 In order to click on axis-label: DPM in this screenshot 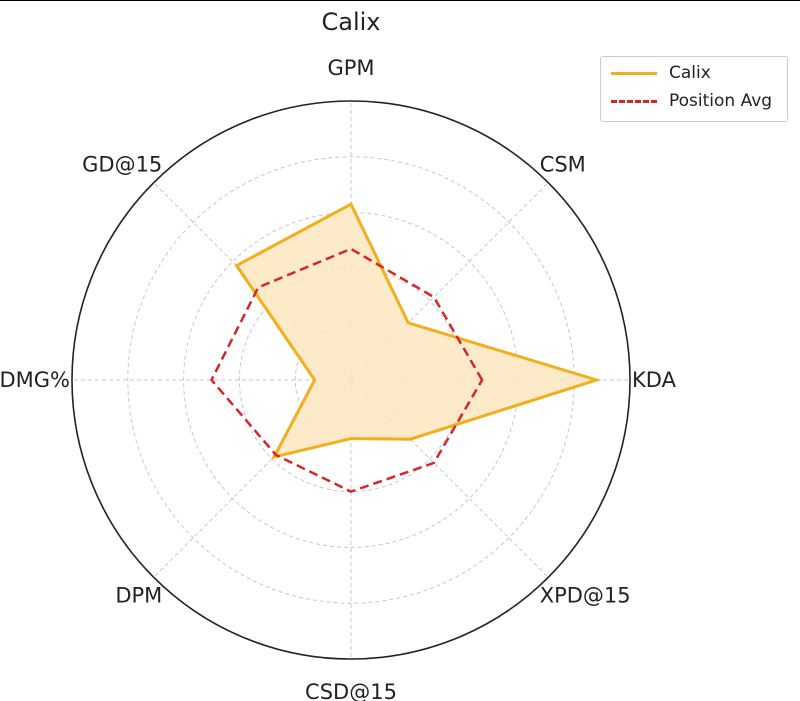, I will do `click(138, 596)`.